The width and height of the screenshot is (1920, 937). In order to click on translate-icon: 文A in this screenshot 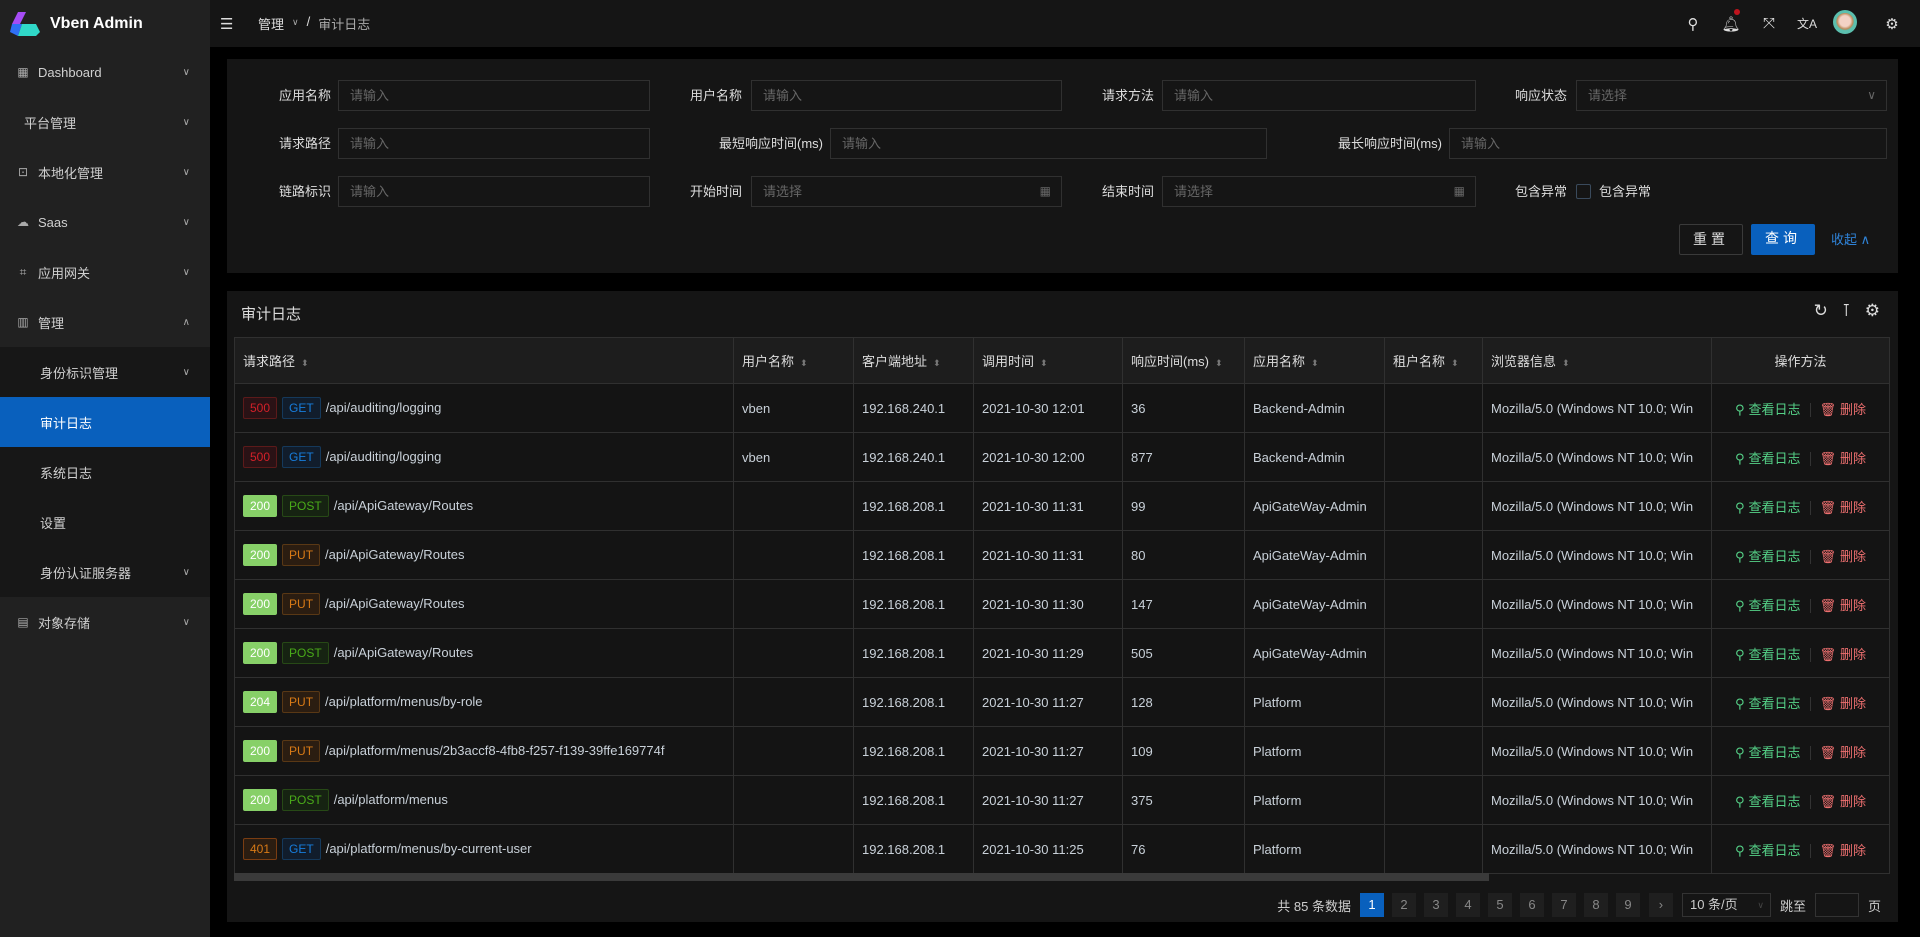, I will do `click(1806, 24)`.